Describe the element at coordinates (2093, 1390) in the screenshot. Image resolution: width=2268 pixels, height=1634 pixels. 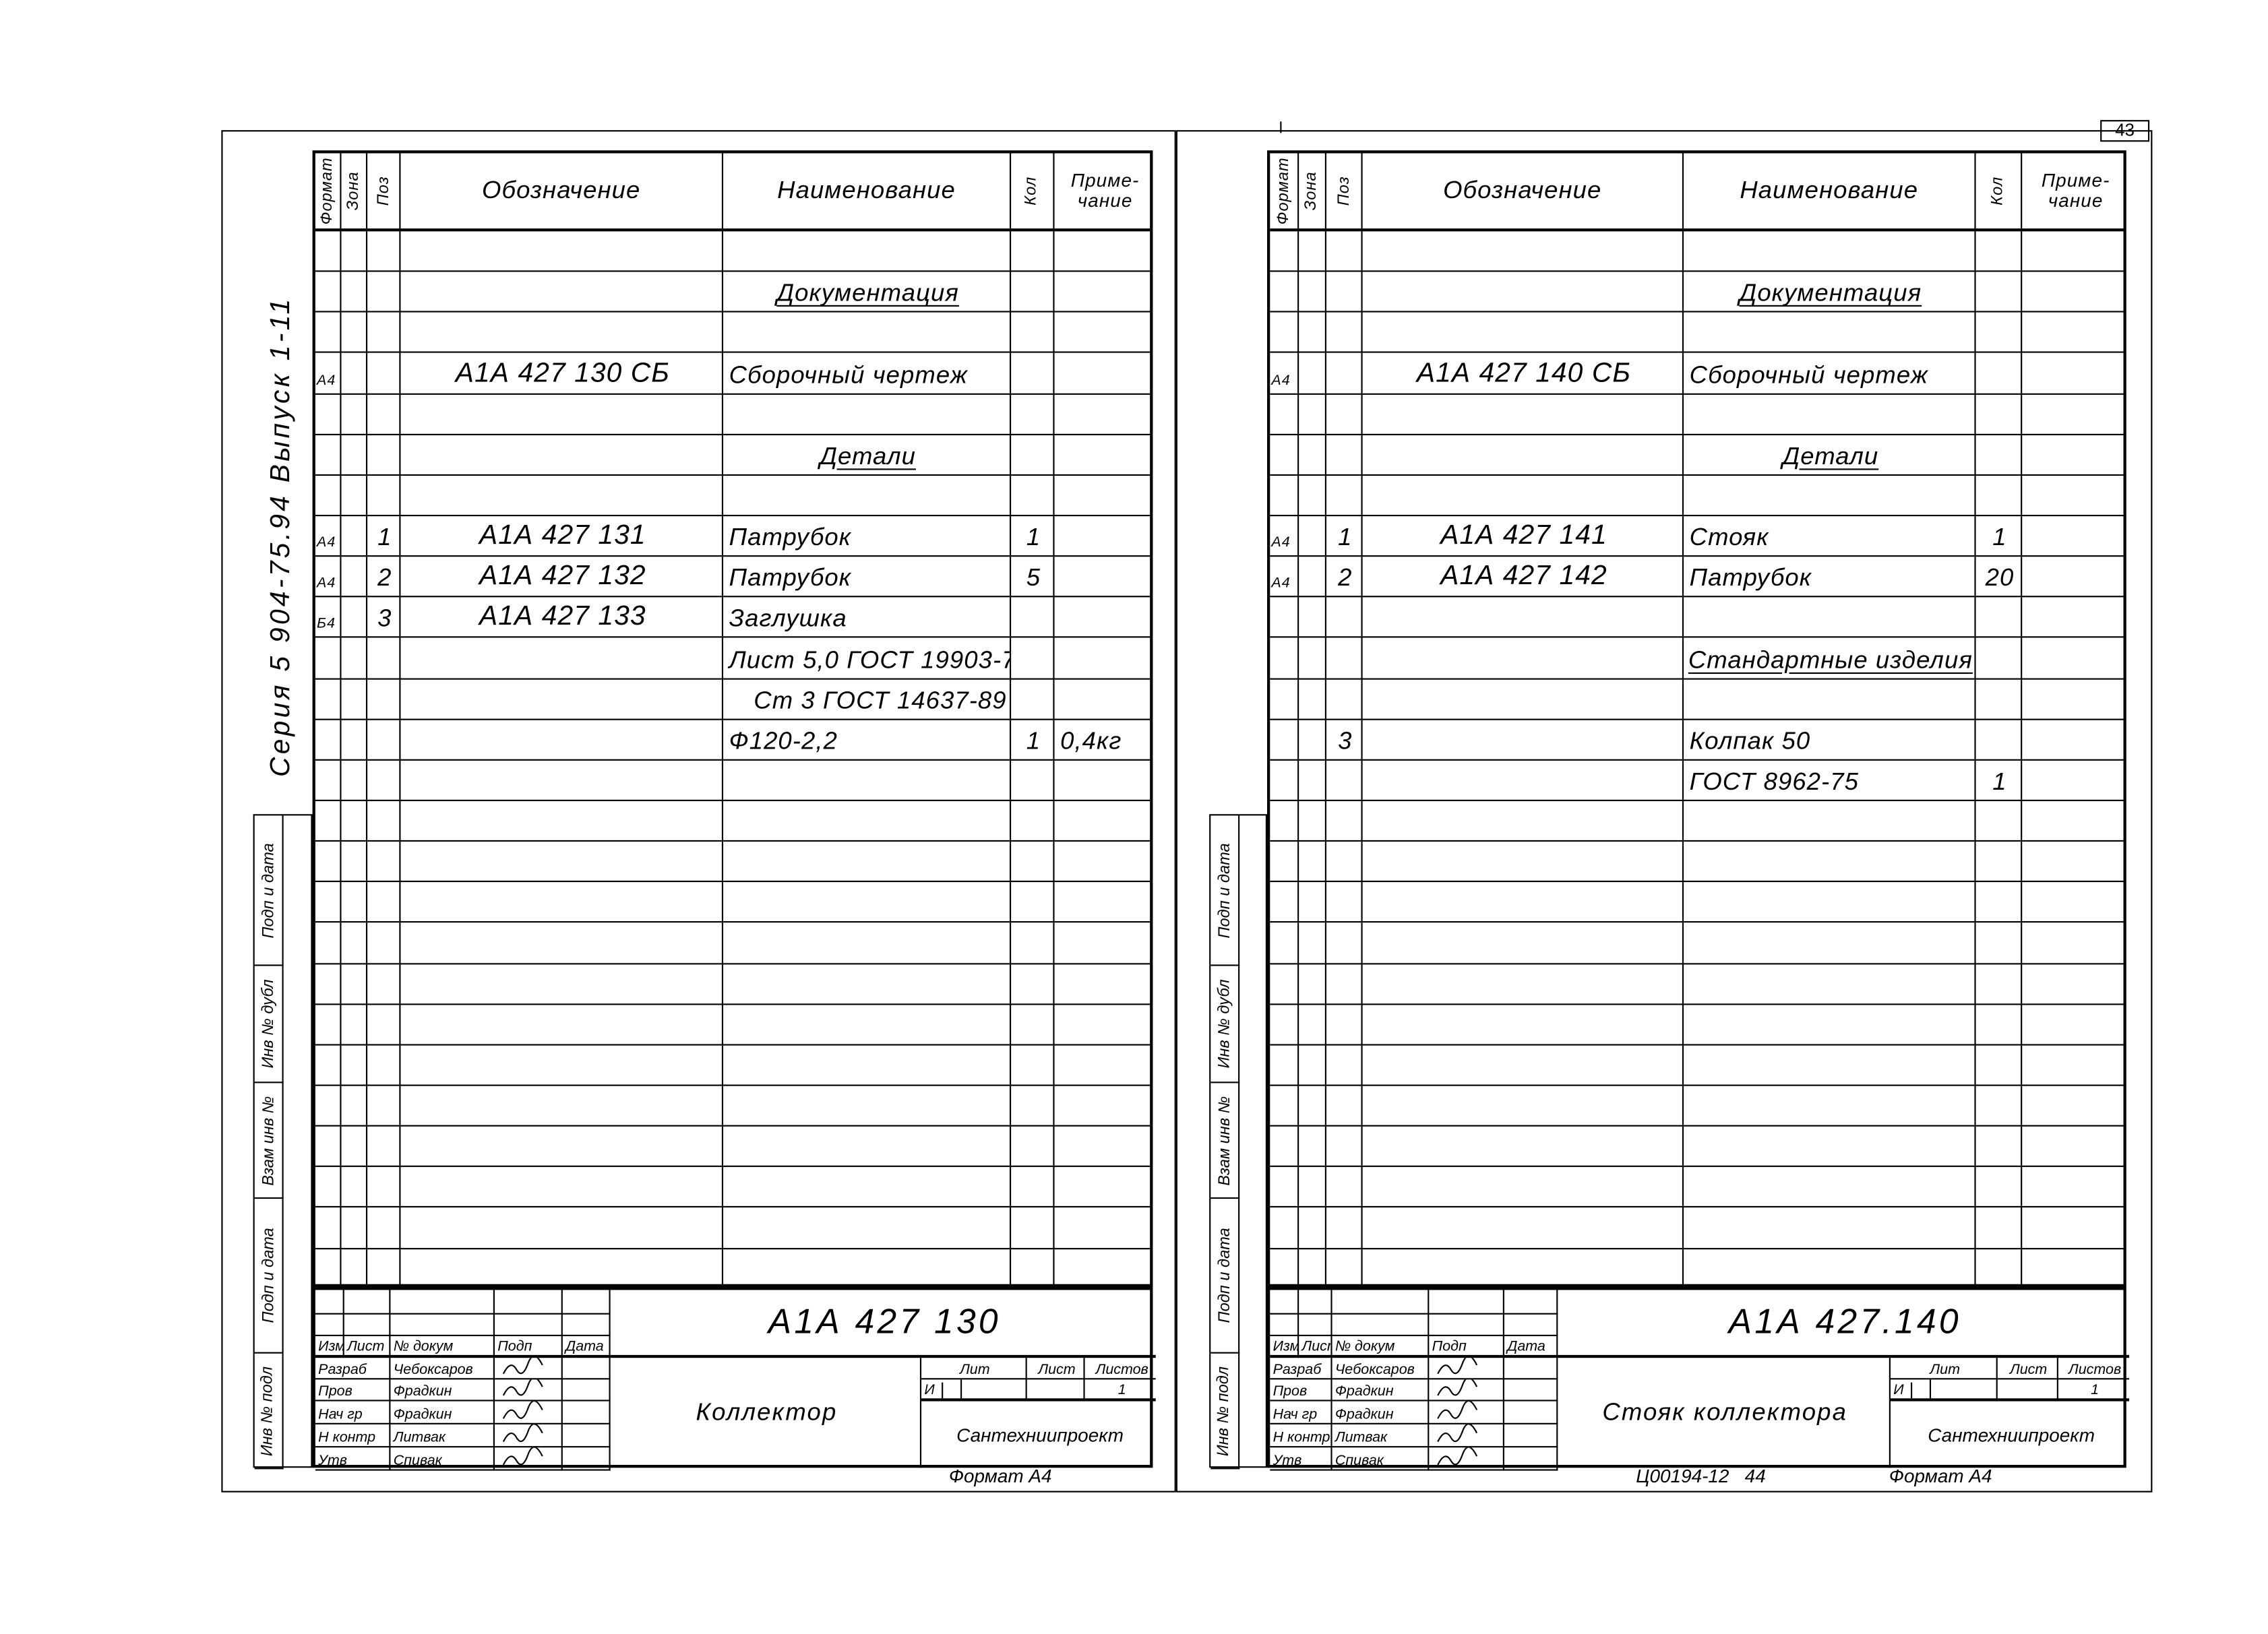
I see `lit-value-cell: 1` at that location.